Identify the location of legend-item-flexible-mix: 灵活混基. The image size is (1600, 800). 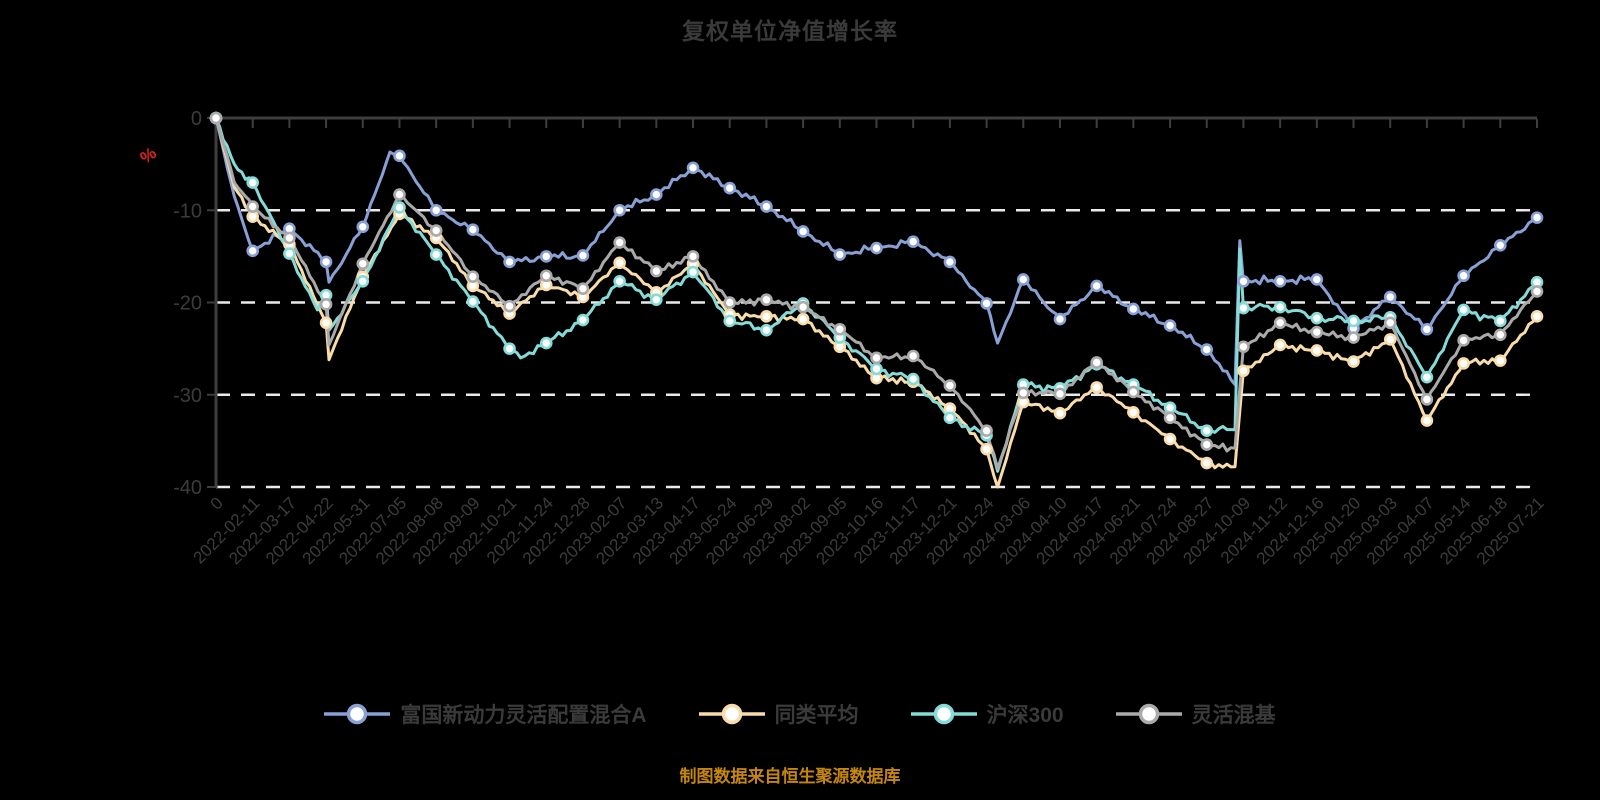
(1195, 714).